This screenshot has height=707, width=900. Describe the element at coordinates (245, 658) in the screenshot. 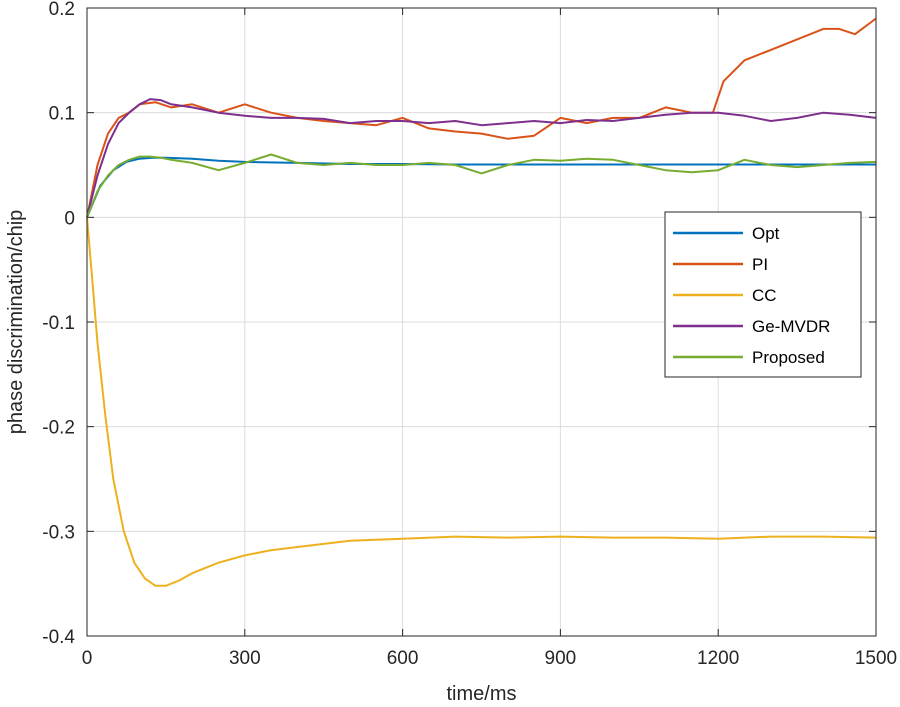

I see `x-tick-label: 300` at that location.